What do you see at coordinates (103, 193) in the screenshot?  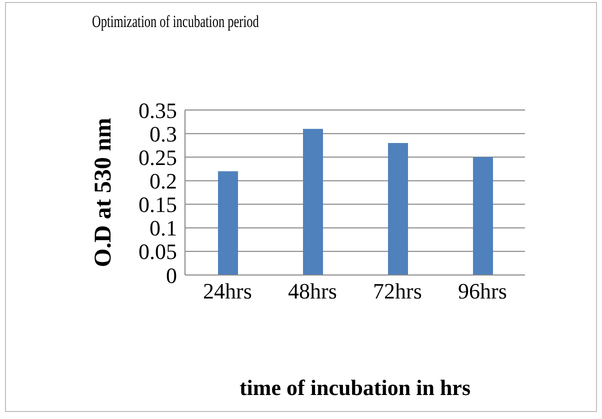 I see `y-axis-title: O.D at 530 nm` at bounding box center [103, 193].